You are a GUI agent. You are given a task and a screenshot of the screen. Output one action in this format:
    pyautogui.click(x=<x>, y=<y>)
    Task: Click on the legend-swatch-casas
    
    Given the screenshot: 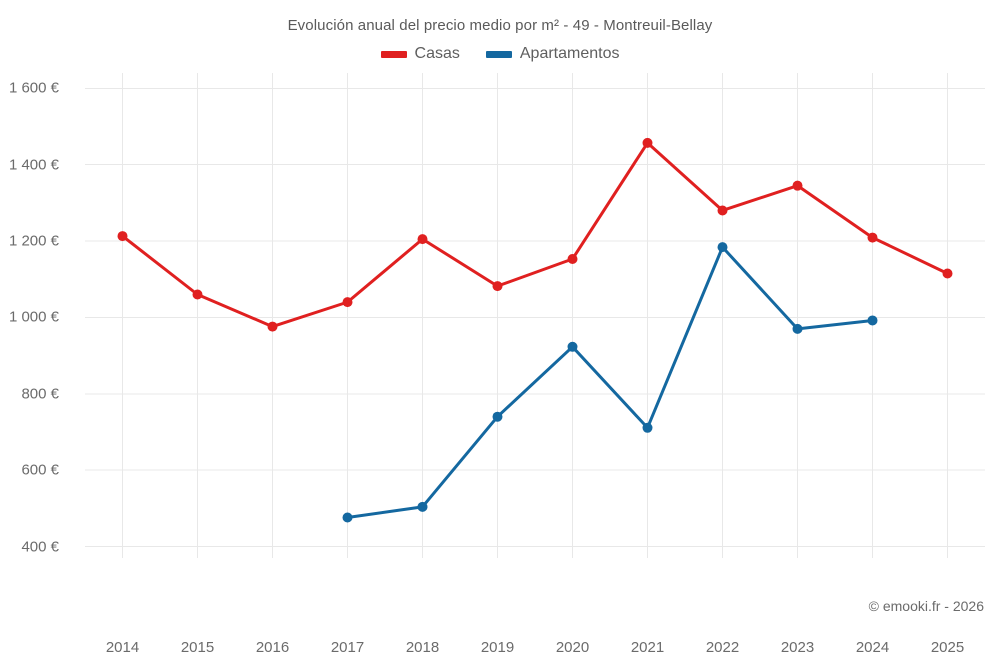 What is the action you would take?
    pyautogui.click(x=393, y=54)
    